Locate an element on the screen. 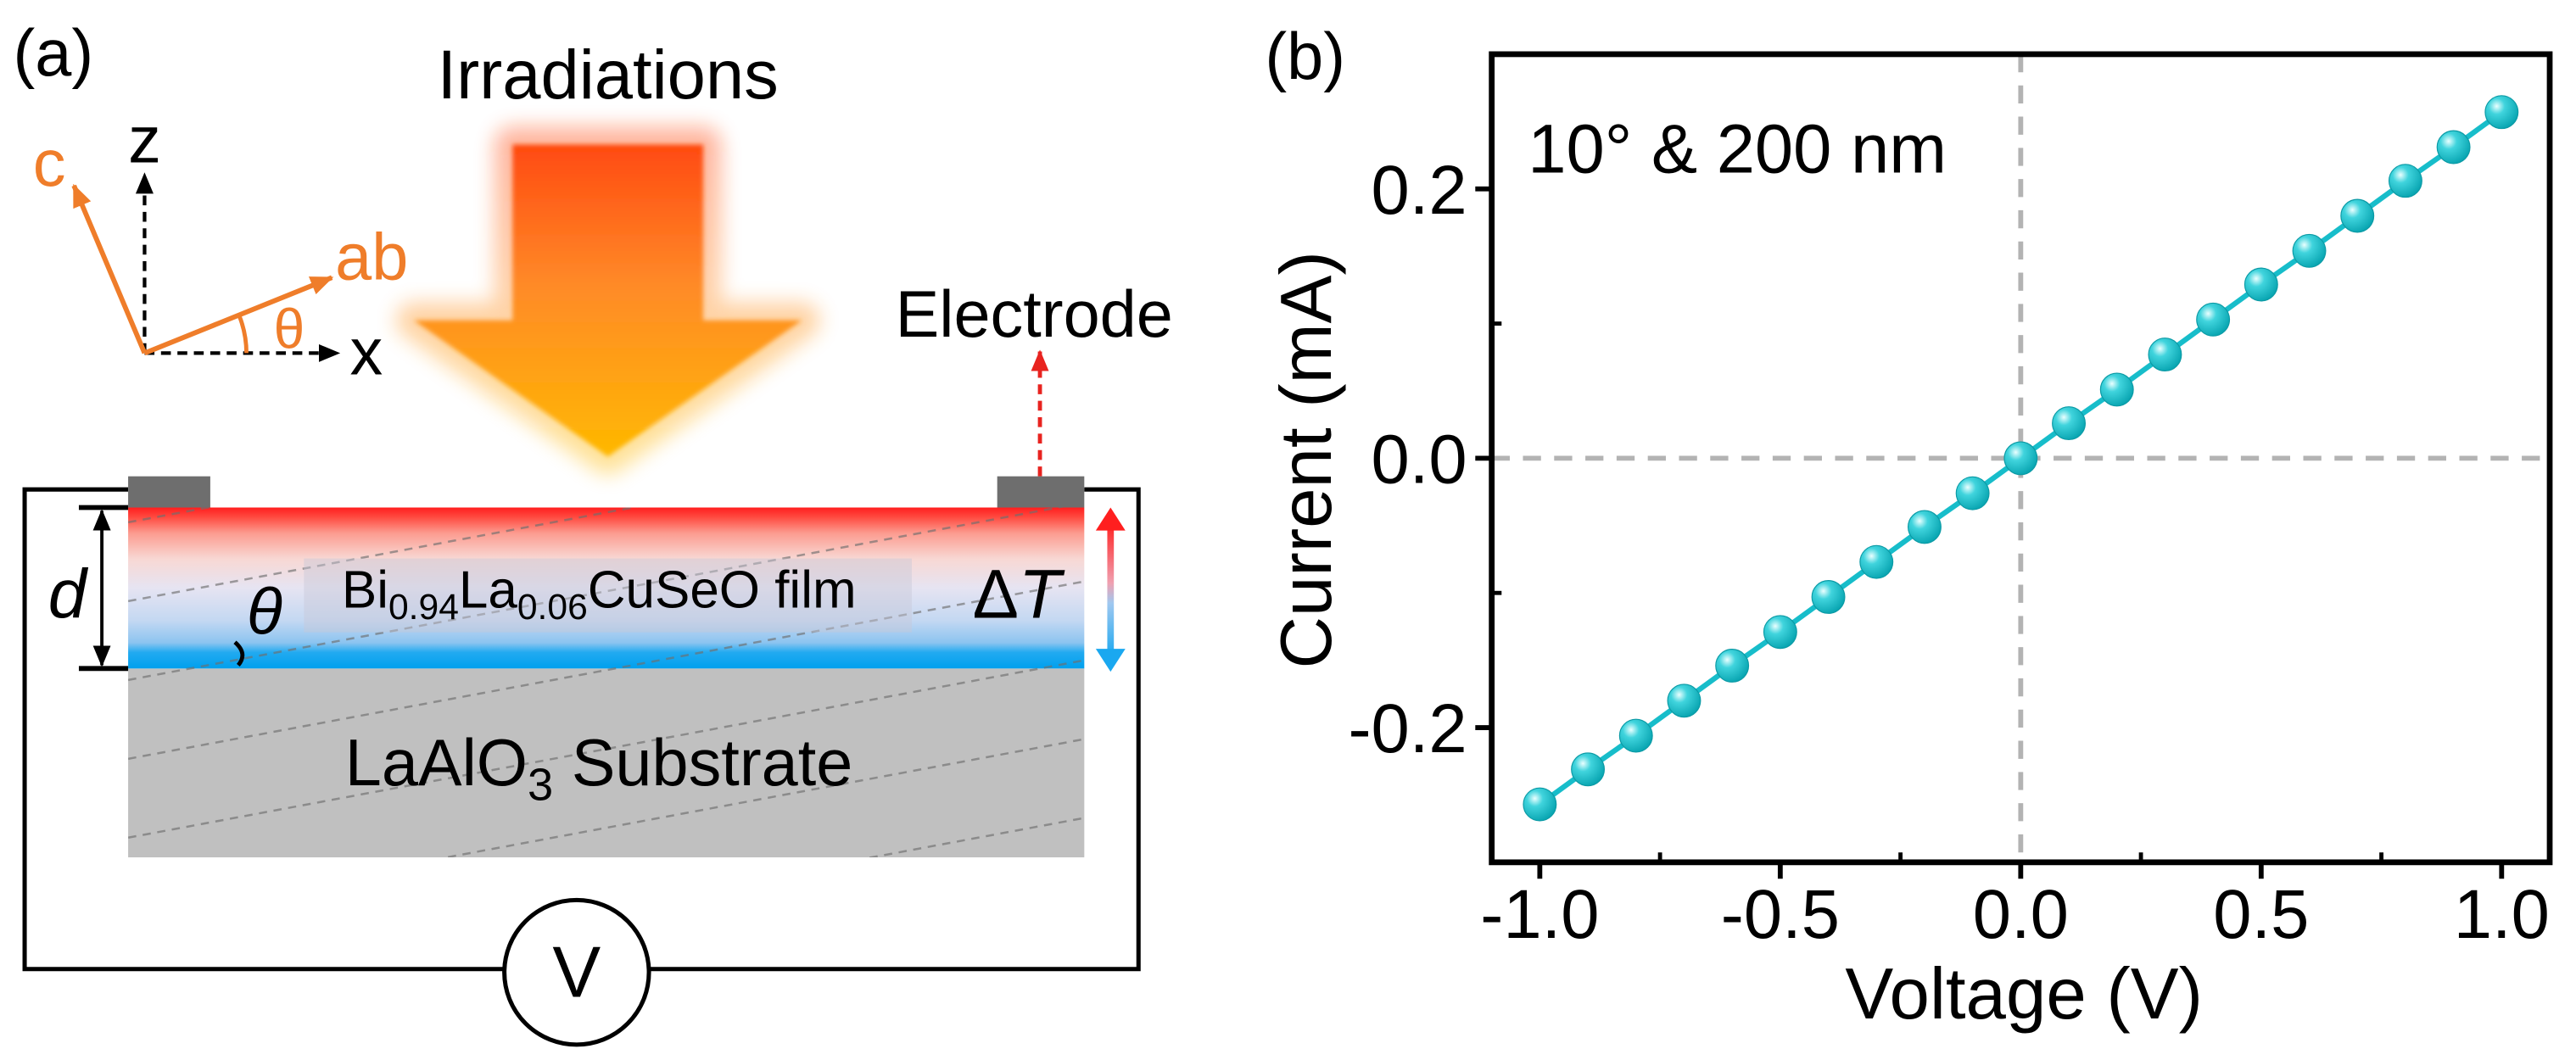  electrode-left is located at coordinates (169, 492).